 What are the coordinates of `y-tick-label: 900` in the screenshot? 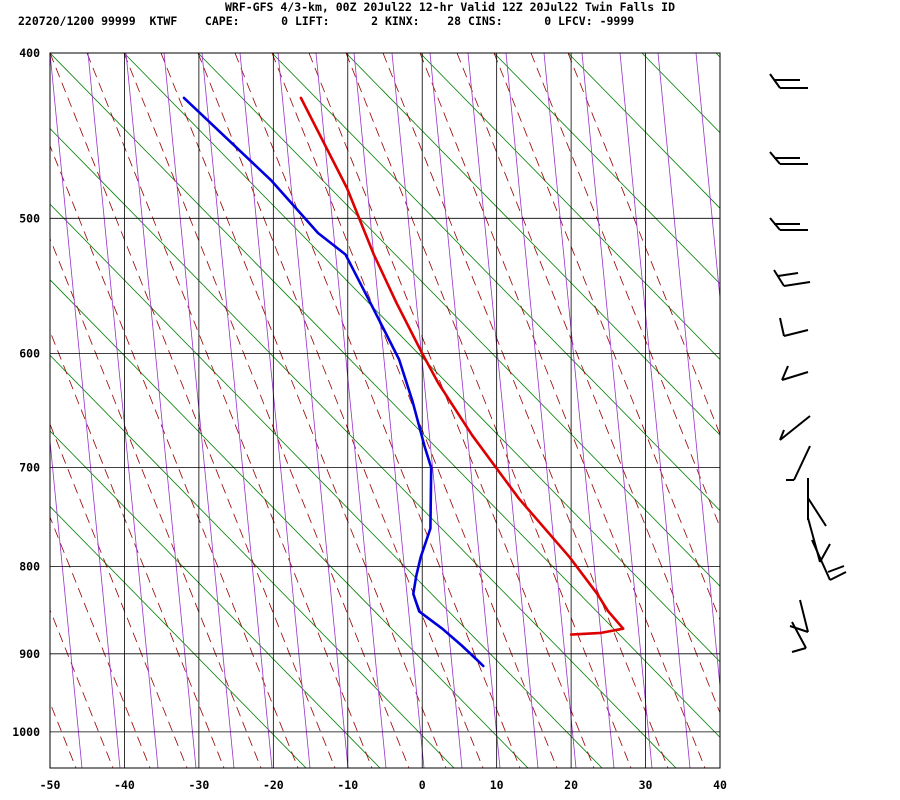 It's located at (29, 654).